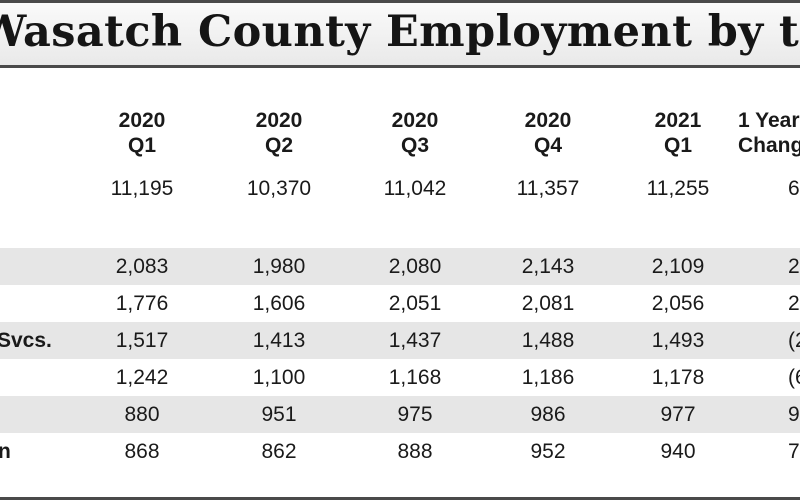 This screenshot has height=500, width=800. Describe the element at coordinates (548, 451) in the screenshot. I see `table-cell: 952` at that location.